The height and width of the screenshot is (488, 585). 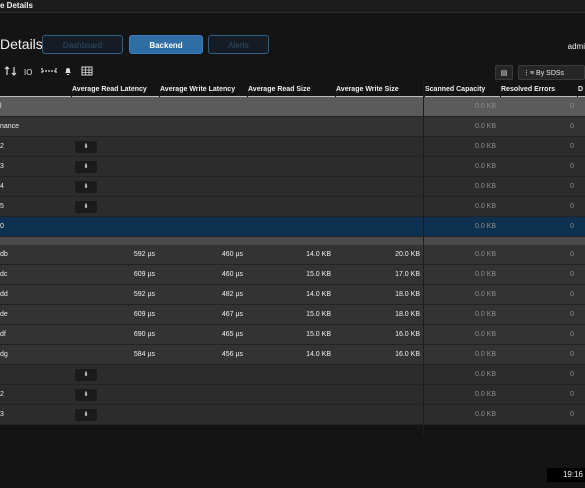 What do you see at coordinates (87, 72) in the screenshot?
I see `grid-icon` at bounding box center [87, 72].